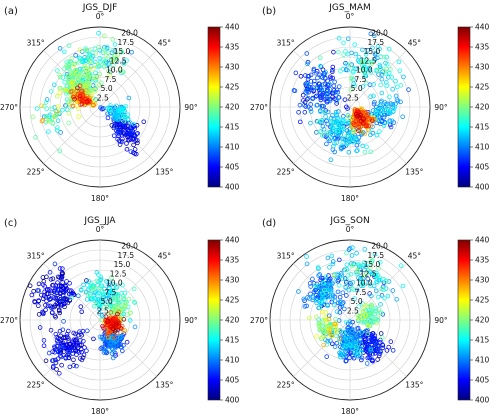 This screenshot has height=420, width=500. Describe the element at coordinates (269, 11) in the screenshot. I see `panel-label: (b)` at that location.